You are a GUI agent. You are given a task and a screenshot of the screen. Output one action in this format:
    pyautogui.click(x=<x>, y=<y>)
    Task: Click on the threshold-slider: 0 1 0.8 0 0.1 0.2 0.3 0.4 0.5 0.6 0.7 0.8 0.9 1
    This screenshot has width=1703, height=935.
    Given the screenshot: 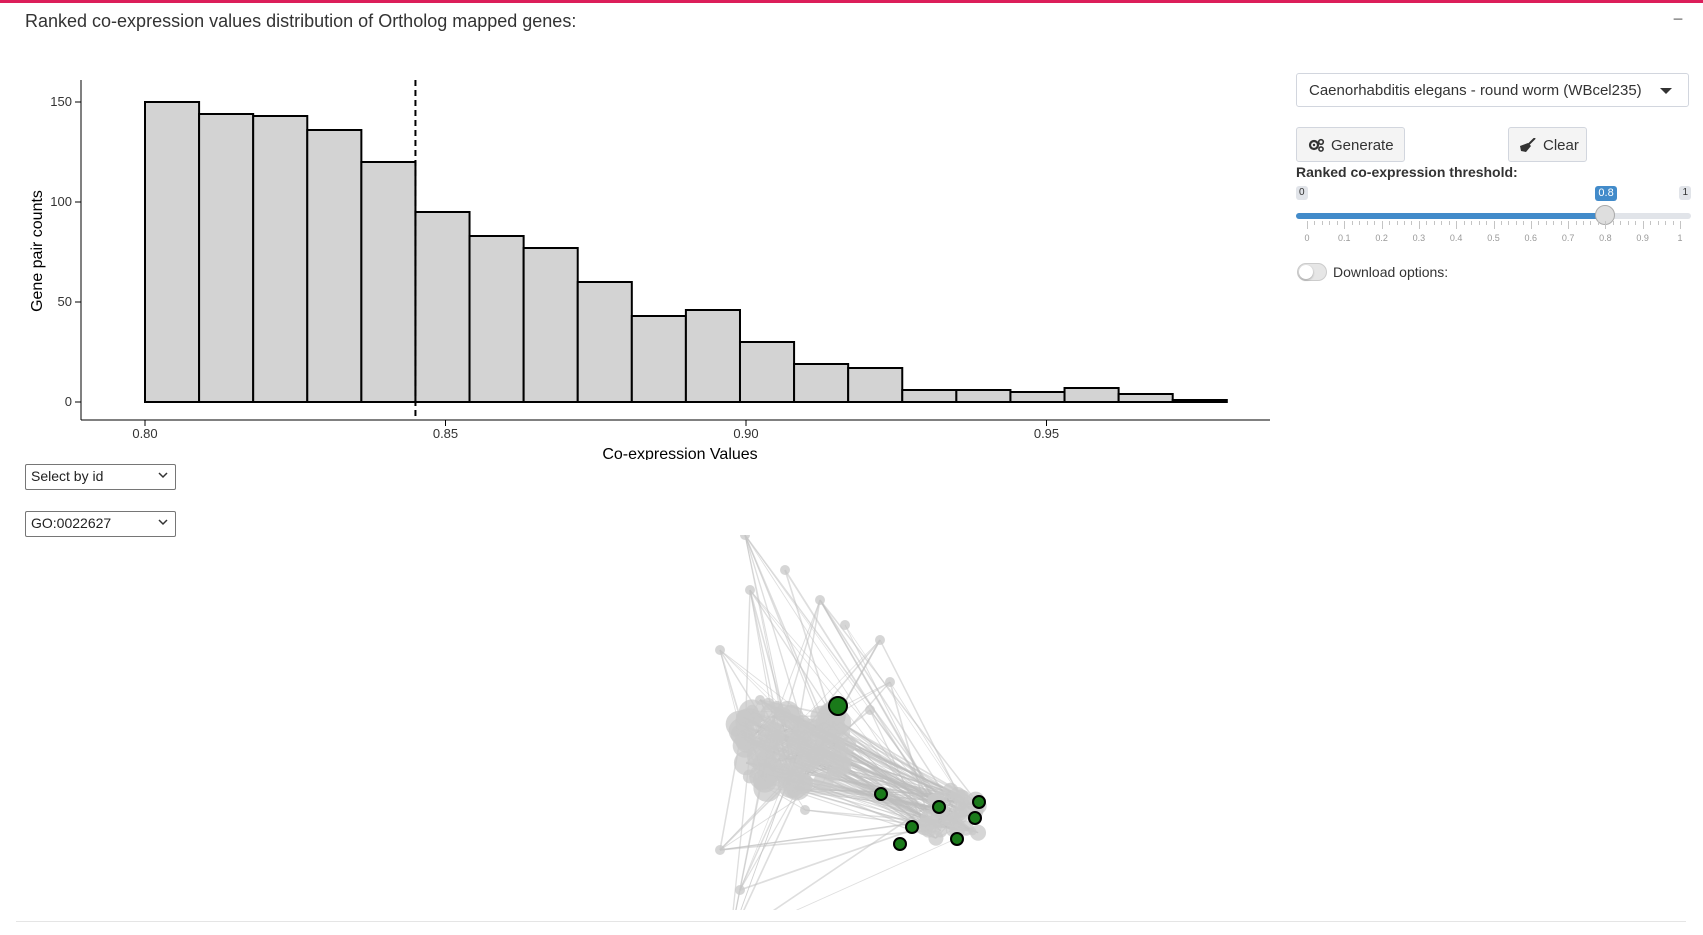 What is the action you would take?
    pyautogui.click(x=1493, y=216)
    